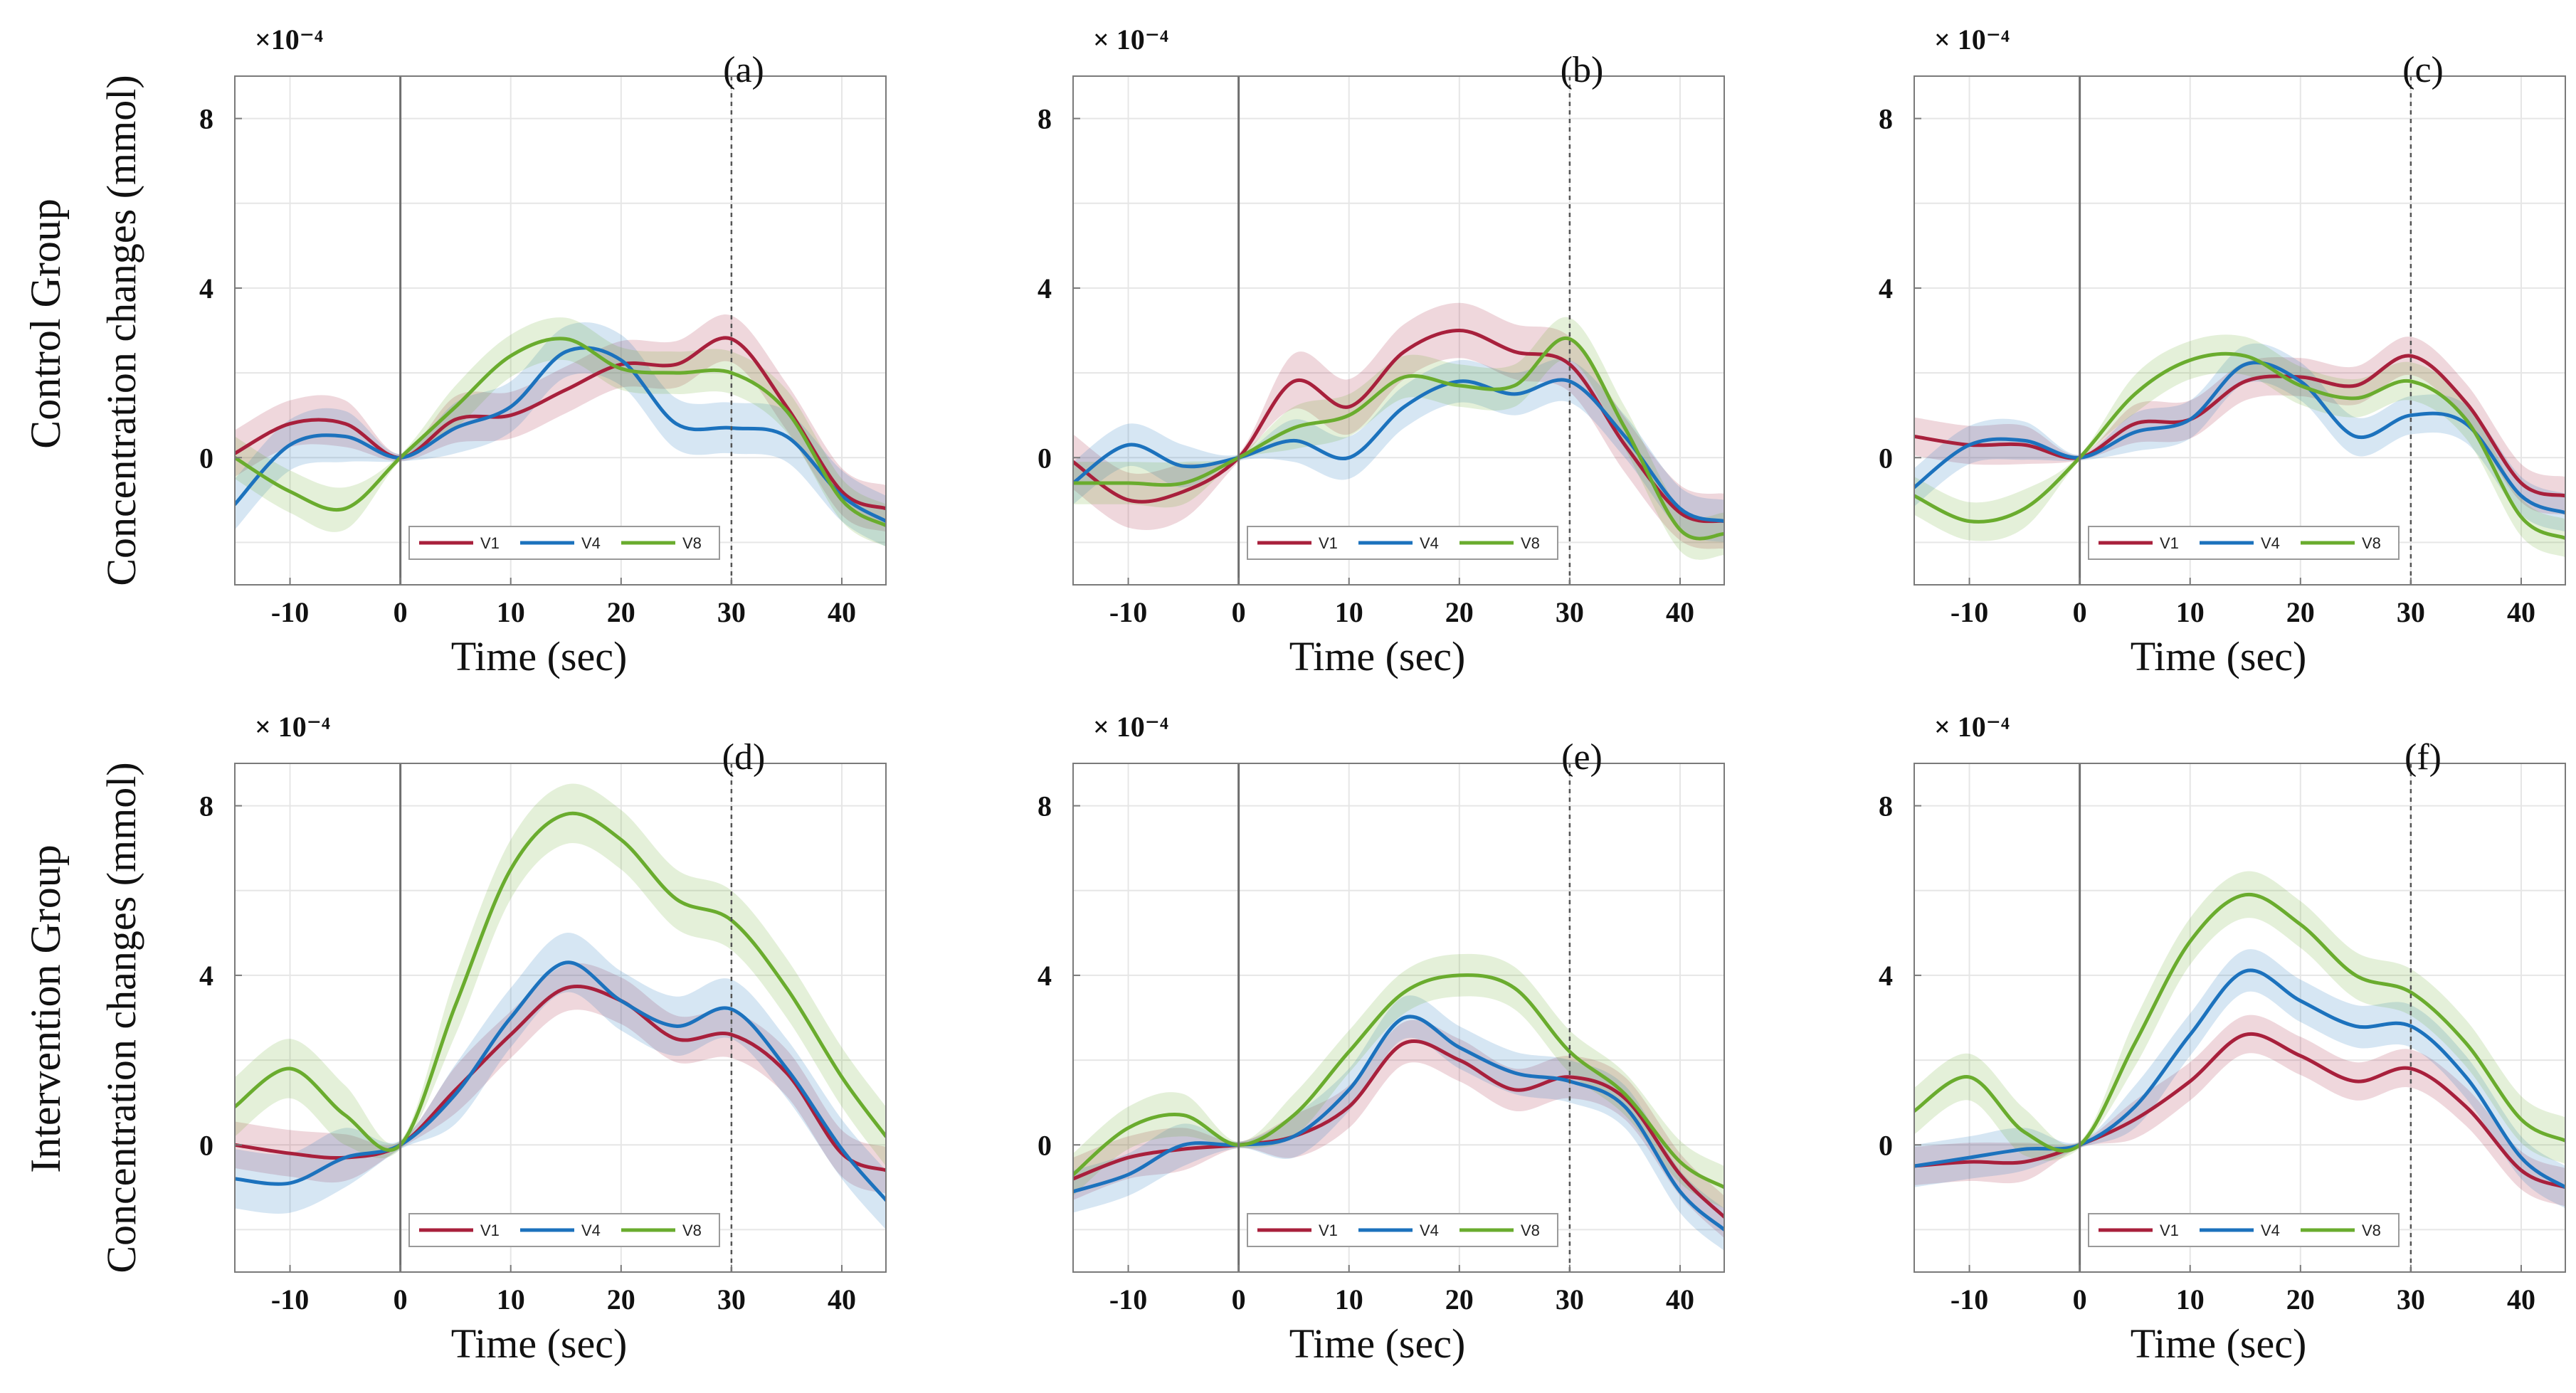  I want to click on panel-label: (e), so click(1582, 758).